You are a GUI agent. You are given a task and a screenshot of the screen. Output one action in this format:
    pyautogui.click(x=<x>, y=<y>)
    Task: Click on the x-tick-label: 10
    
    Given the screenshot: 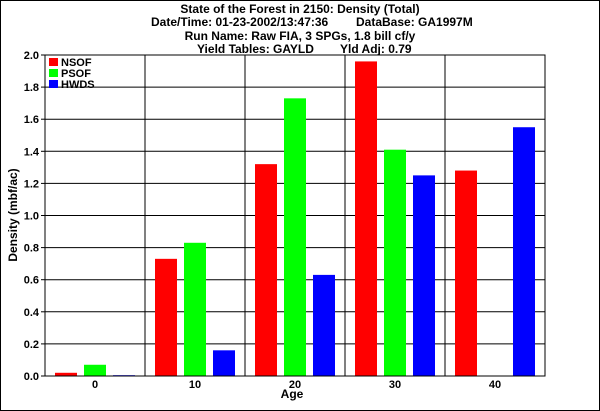 What is the action you would take?
    pyautogui.click(x=195, y=385)
    